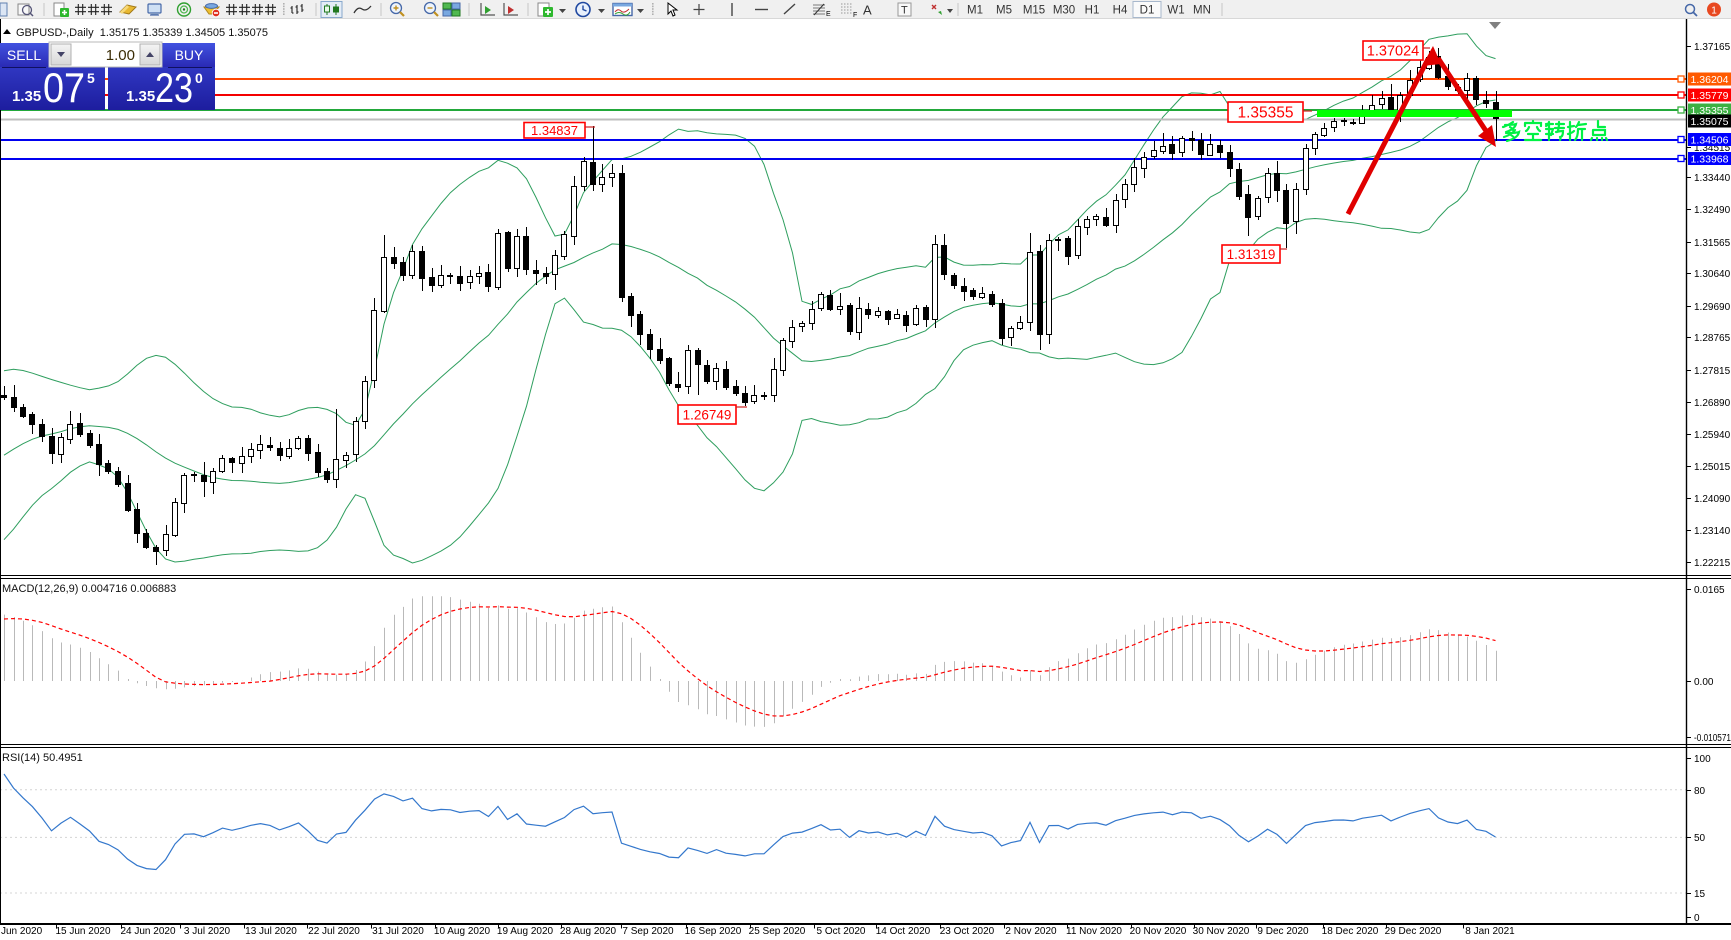  What do you see at coordinates (975, 11) in the screenshot?
I see `svg-text: M1` at bounding box center [975, 11].